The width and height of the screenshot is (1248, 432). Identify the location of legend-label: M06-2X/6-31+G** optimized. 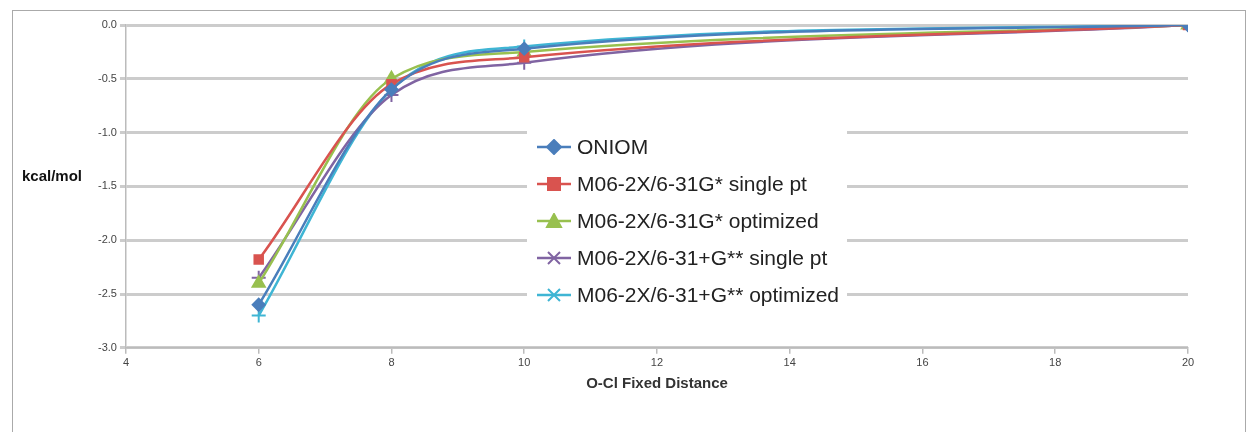
(708, 295).